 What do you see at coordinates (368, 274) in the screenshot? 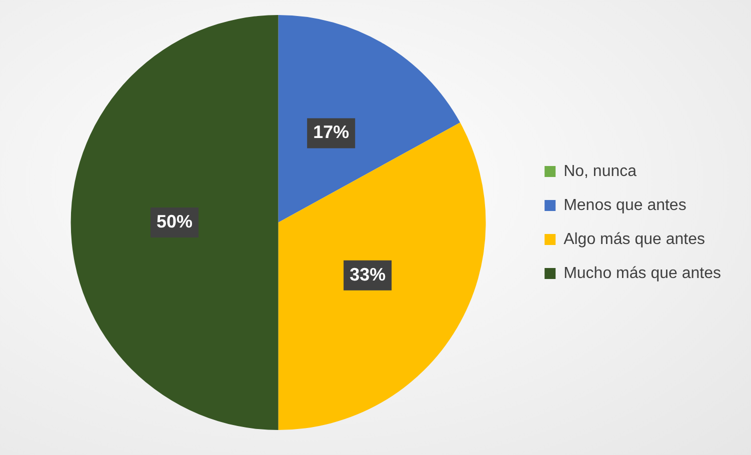
I see `data-label: 33%` at bounding box center [368, 274].